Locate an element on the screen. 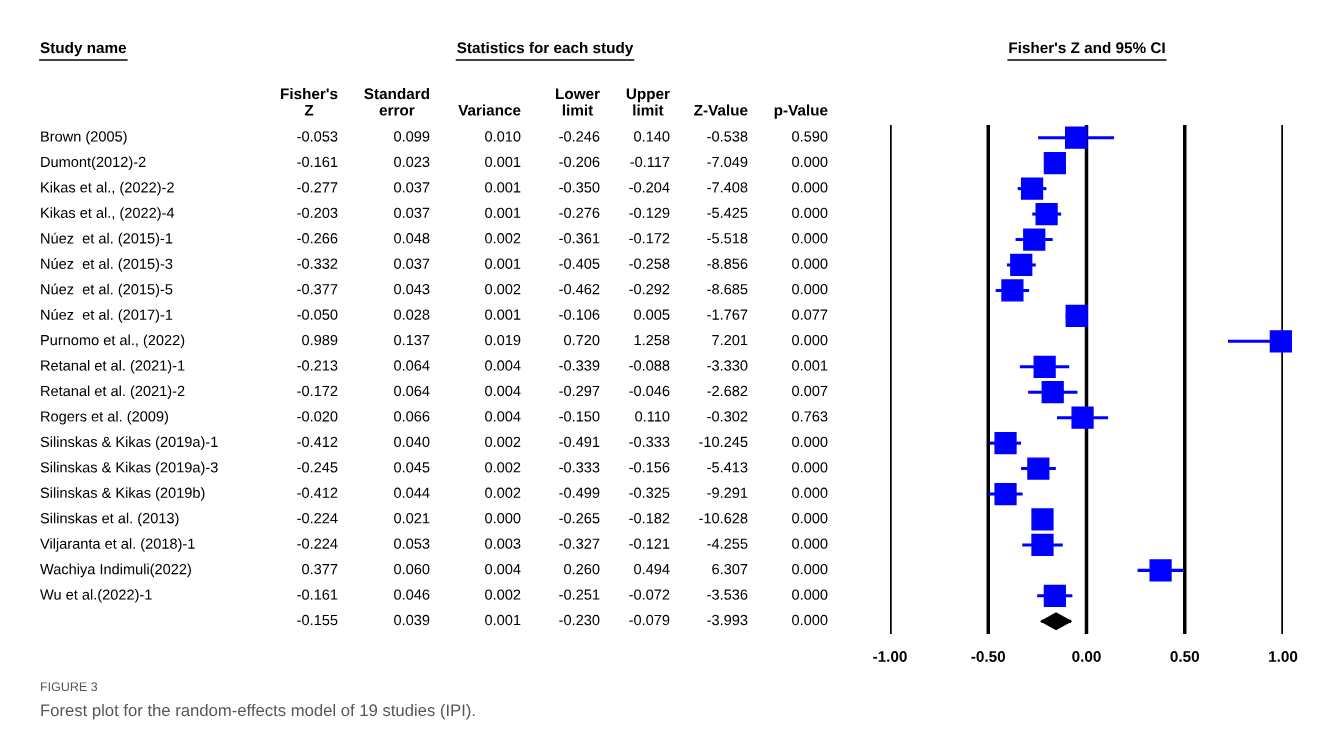 This screenshot has height=747, width=1331. x-tick-label: -1.00 is located at coordinates (890, 656).